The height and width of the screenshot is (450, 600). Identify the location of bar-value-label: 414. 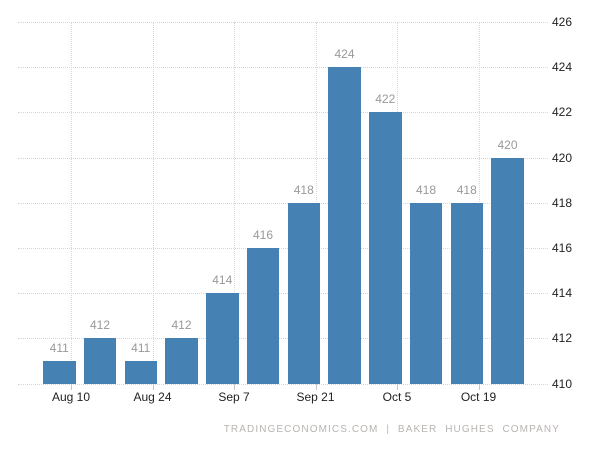
(222, 280).